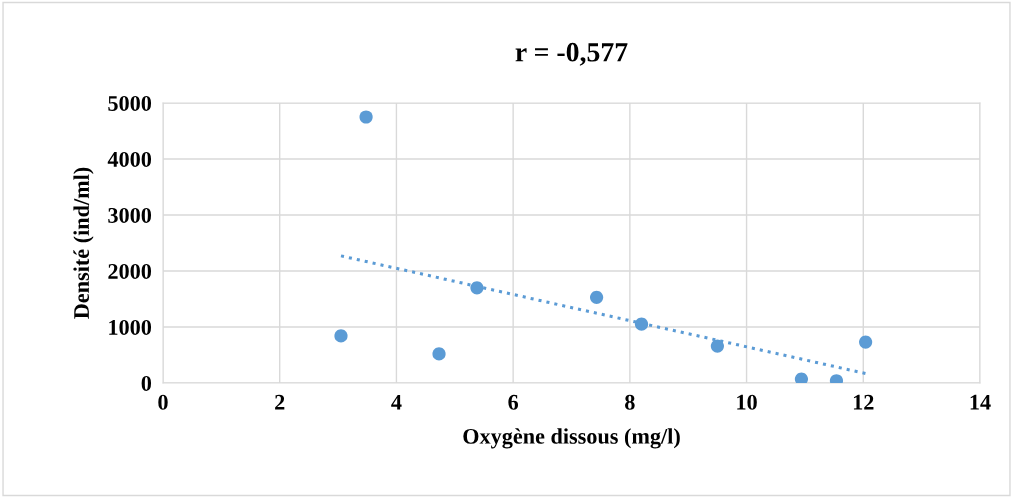  Describe the element at coordinates (130, 271) in the screenshot. I see `y-tick-label: 2000` at that location.